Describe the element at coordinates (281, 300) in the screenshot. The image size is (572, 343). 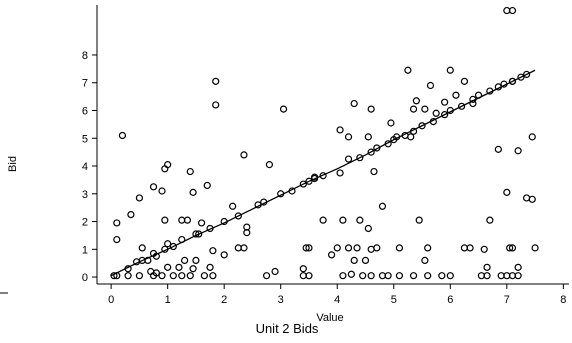
I see `x-tick-label: 3` at that location.